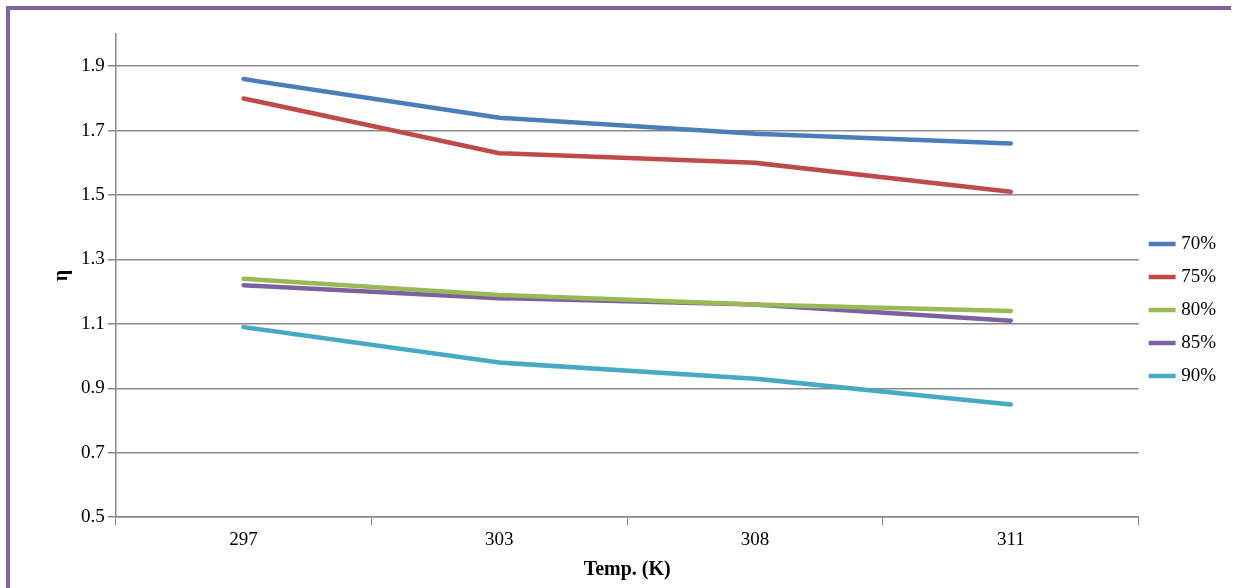  I want to click on y-tick-label: 0.5, so click(93, 516).